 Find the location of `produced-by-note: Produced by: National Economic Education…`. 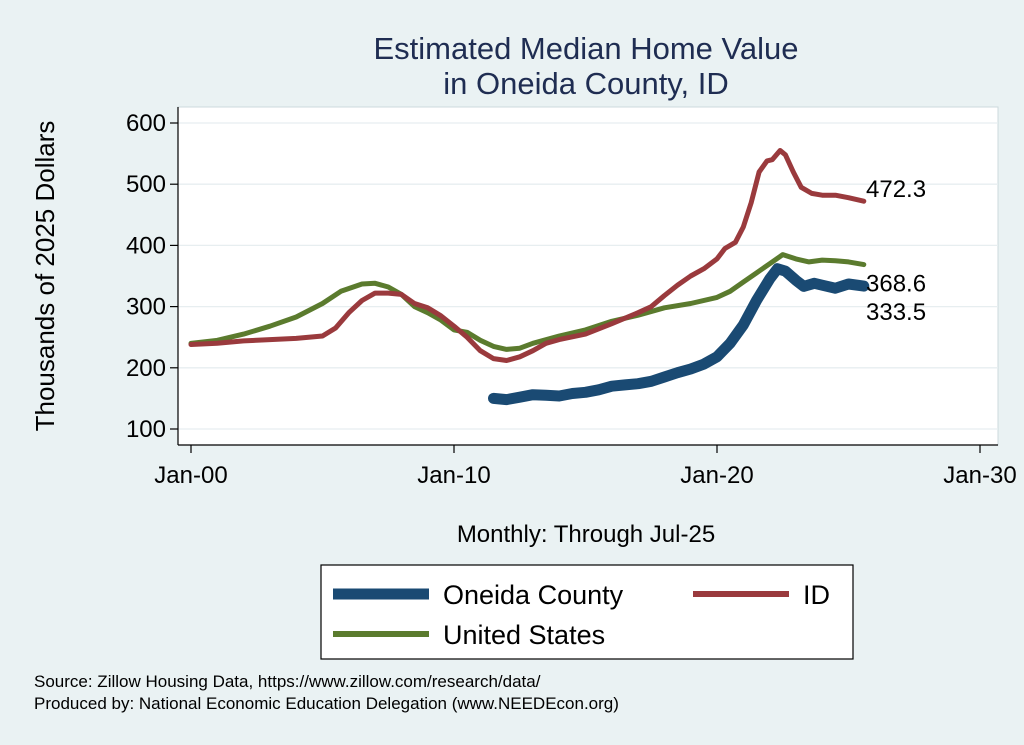

produced-by-note: Produced by: National Economic Education… is located at coordinates (326, 703).